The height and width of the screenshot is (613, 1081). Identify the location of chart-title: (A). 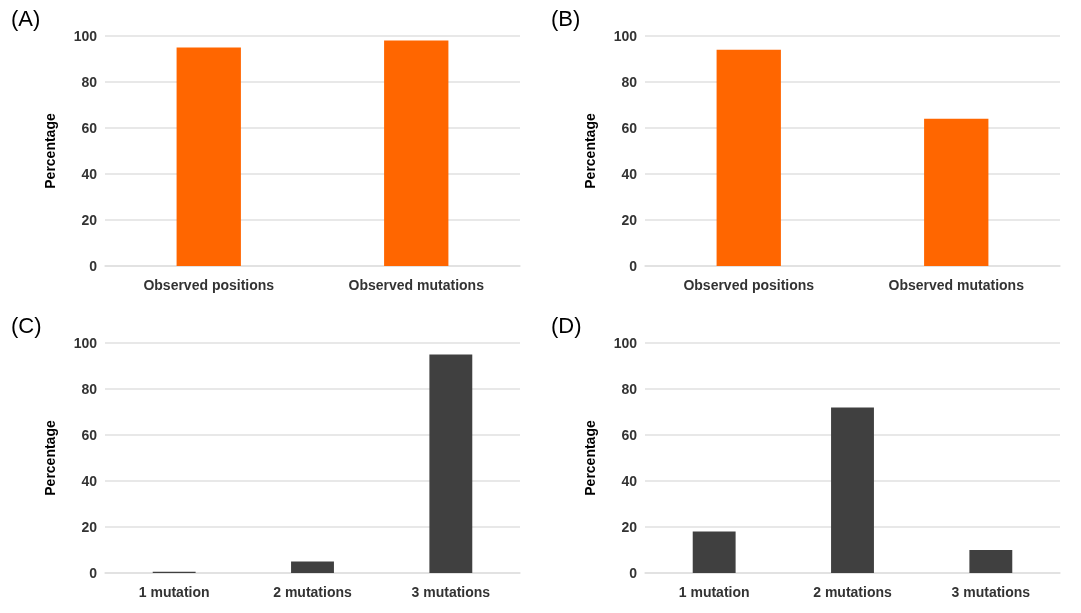
(26, 18).